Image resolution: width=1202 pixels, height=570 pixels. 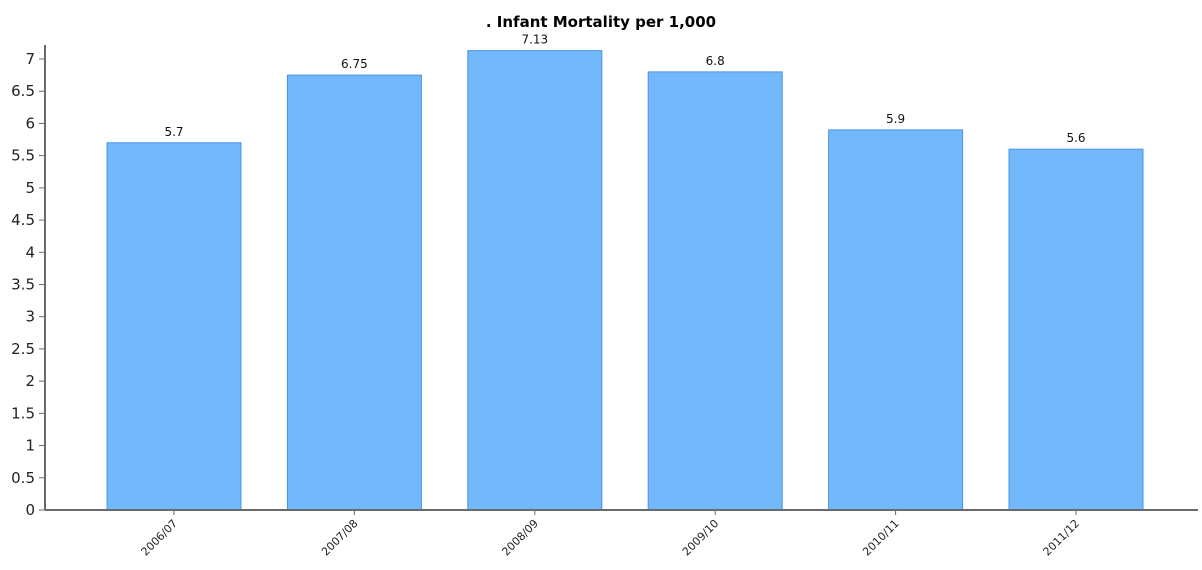 I want to click on y-tick-label: 1.5, so click(x=23, y=413).